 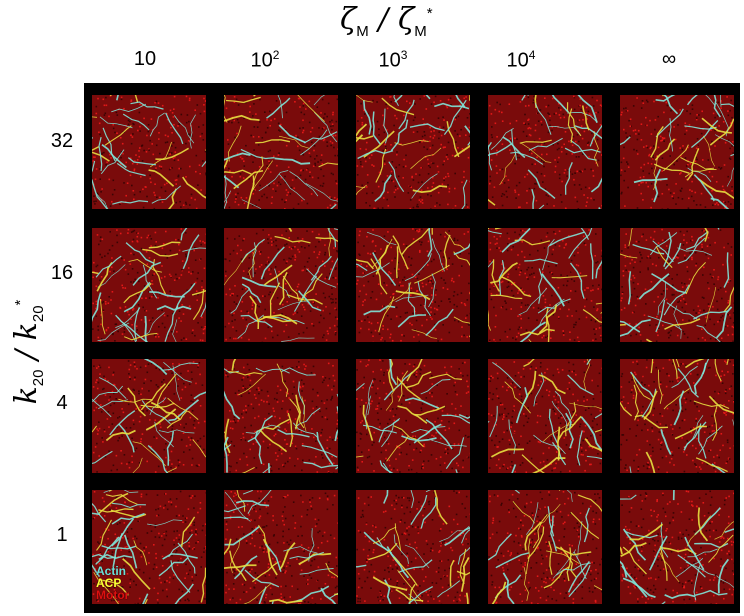 I want to click on column-label-3: 104, so click(x=521, y=60).